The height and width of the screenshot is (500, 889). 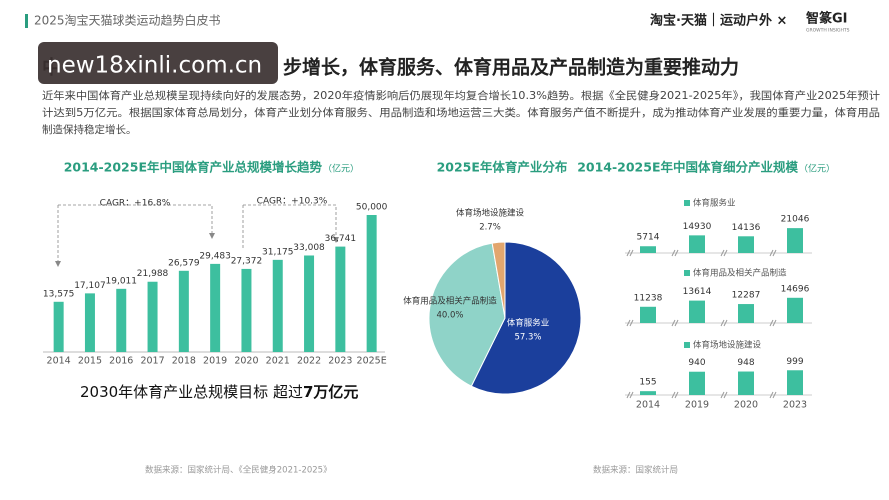 I want to click on value-label: 33,008, so click(x=309, y=248).